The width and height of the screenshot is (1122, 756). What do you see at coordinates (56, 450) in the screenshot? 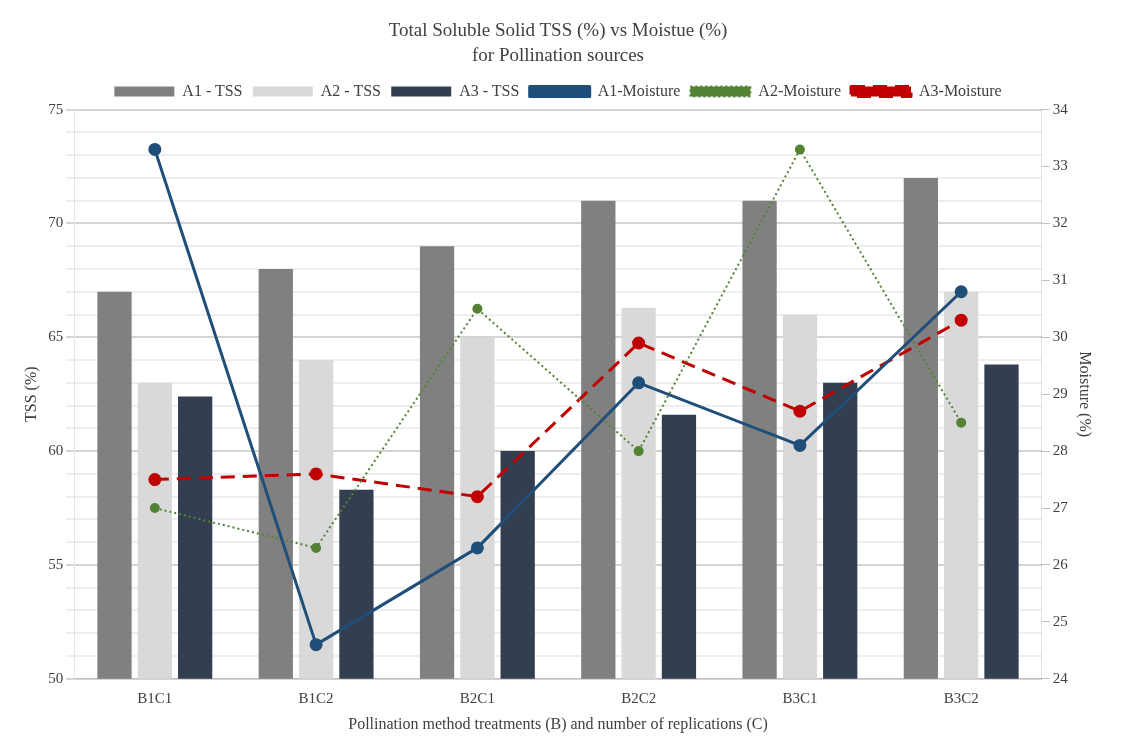
I see `y-tick-label: 60` at bounding box center [56, 450].